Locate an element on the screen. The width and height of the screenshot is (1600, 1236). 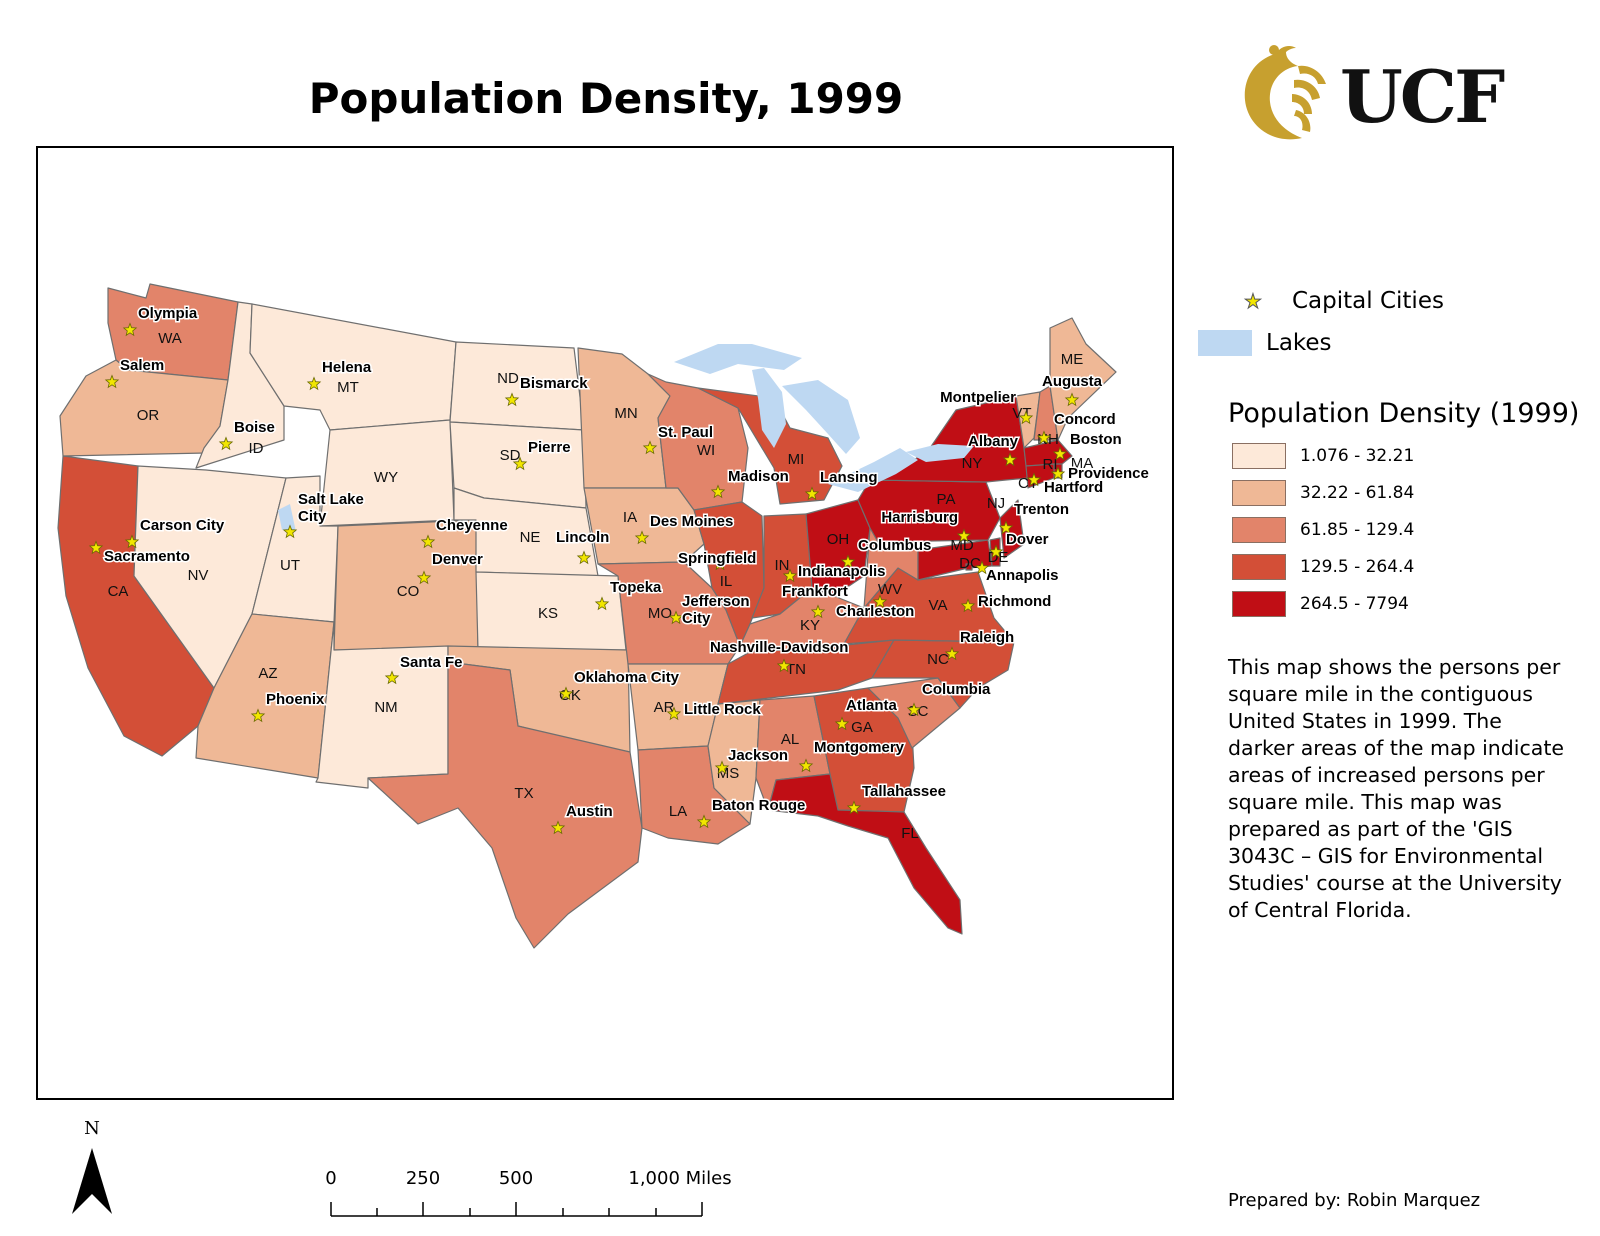
state-abbr-ut: UT is located at coordinates (290, 565).